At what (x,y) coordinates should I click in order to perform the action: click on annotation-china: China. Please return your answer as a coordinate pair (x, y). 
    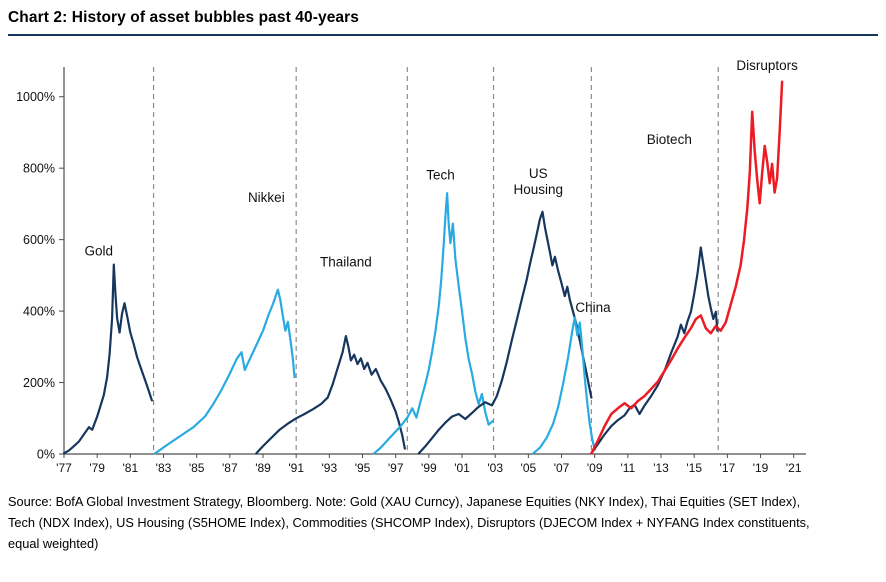
    Looking at the image, I should click on (593, 307).